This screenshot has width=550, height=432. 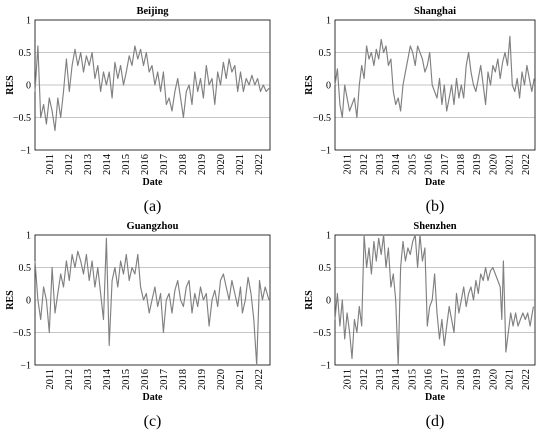 I want to click on panel-caption: (c), so click(x=153, y=421).